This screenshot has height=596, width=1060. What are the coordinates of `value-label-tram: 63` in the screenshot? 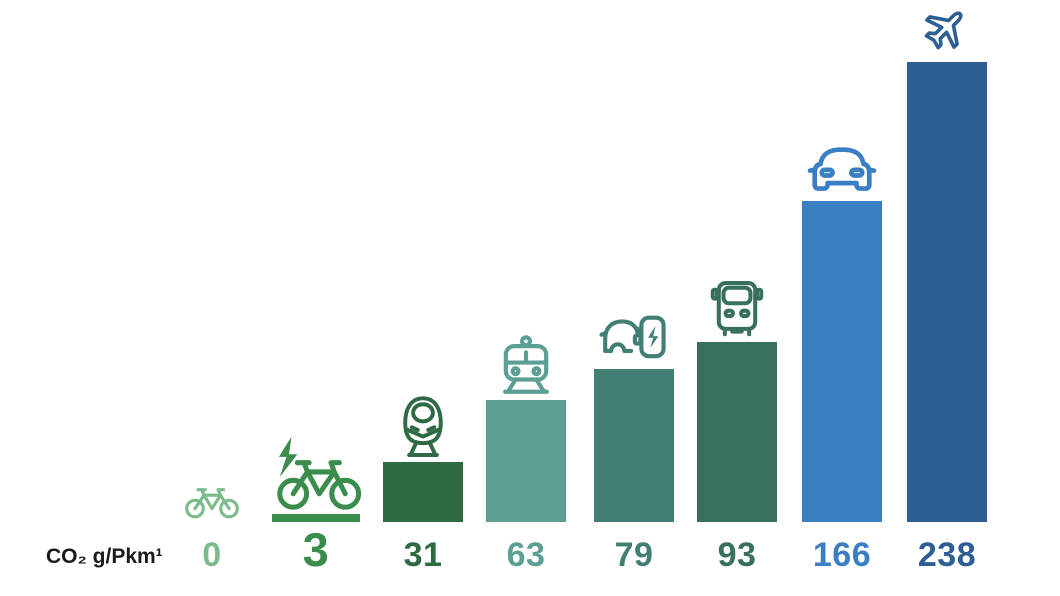 It's located at (526, 555).